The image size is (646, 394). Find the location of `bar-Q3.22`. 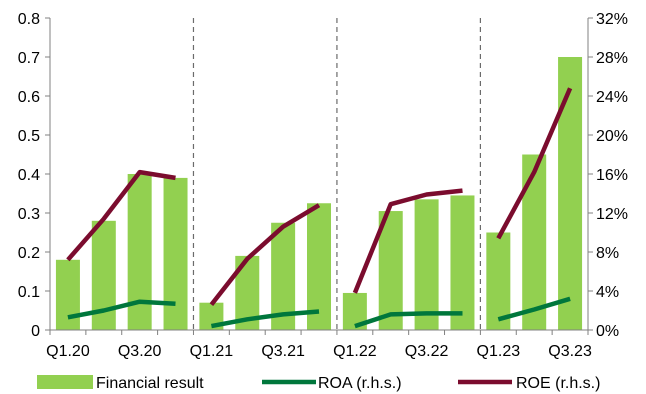

bar-Q3.22 is located at coordinates (426, 264).